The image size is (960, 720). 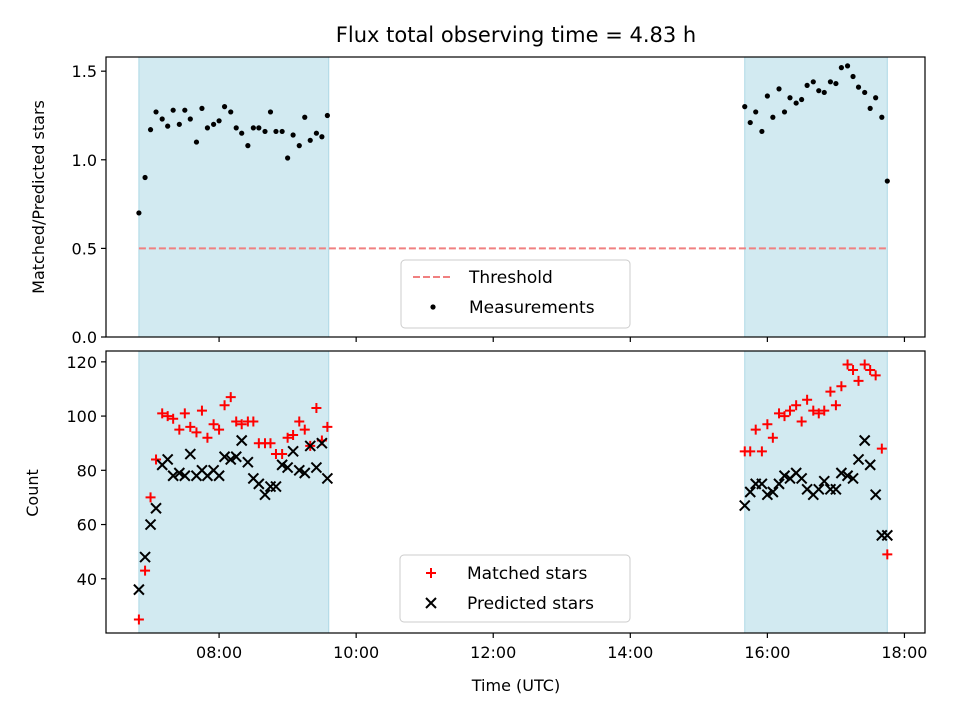 What do you see at coordinates (84, 160) in the screenshot?
I see `y-tick-label: 1.0` at bounding box center [84, 160].